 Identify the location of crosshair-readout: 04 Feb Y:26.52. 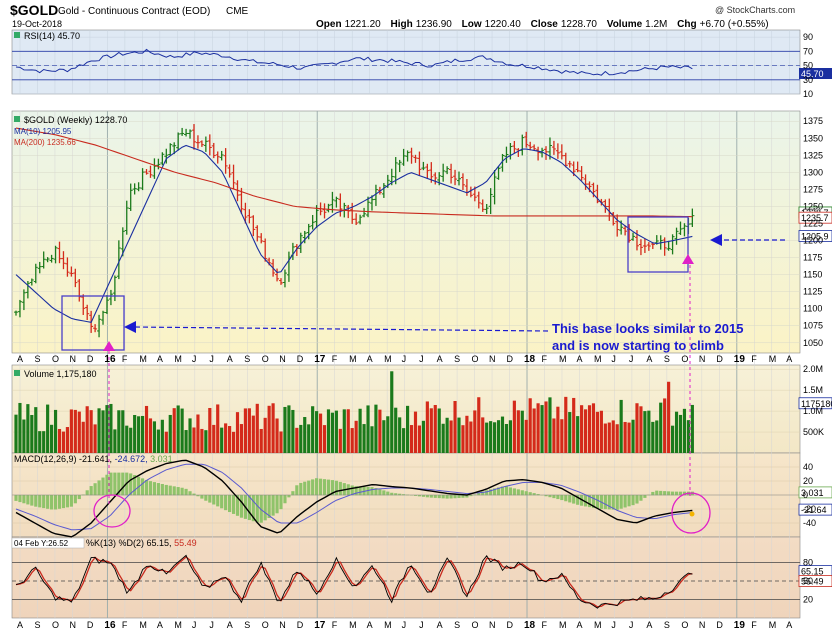
(41, 543).